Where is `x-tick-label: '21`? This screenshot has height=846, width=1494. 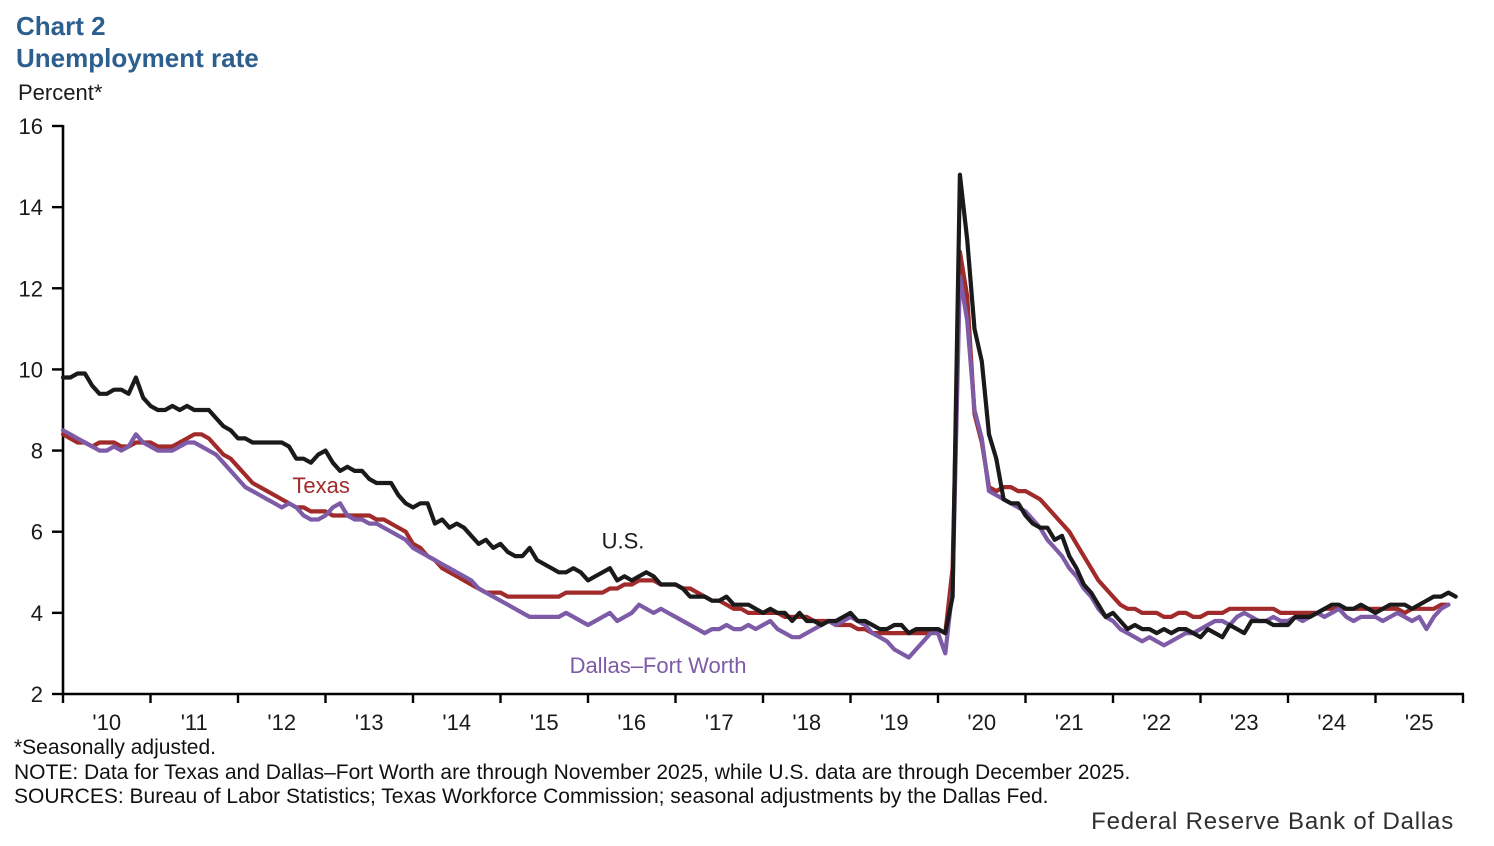
x-tick-label: '21 is located at coordinates (1069, 722).